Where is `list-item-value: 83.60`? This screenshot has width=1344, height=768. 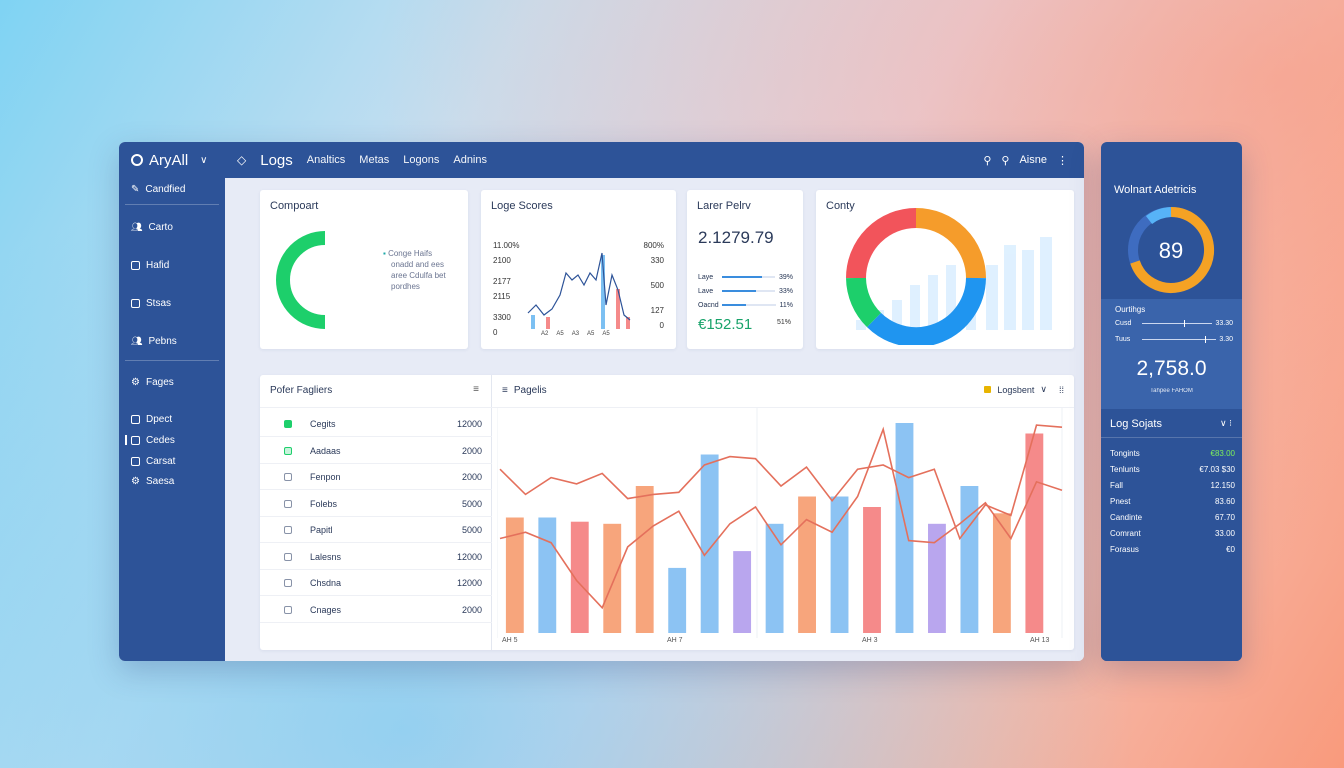 list-item-value: 83.60 is located at coordinates (1224, 501).